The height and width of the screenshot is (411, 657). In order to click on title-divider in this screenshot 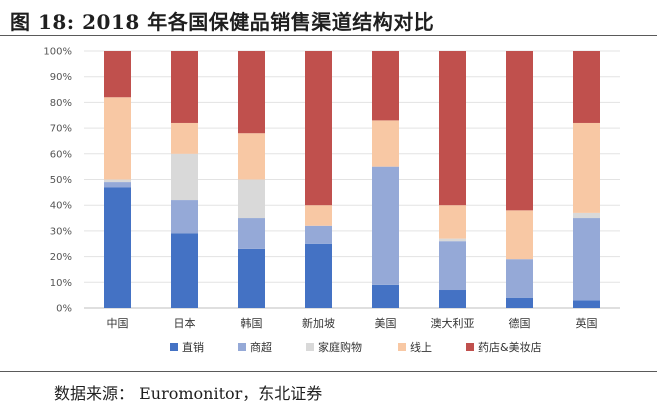, I will do `click(328, 35)`.